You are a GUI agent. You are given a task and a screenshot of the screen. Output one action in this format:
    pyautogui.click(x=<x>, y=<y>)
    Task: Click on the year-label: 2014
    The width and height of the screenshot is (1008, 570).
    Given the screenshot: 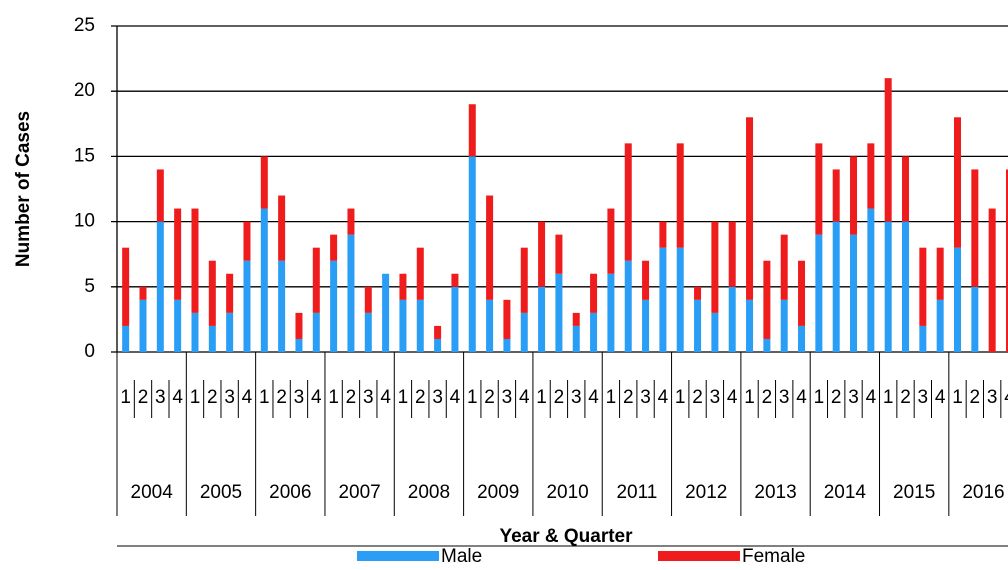 What is the action you would take?
    pyautogui.click(x=845, y=492)
    